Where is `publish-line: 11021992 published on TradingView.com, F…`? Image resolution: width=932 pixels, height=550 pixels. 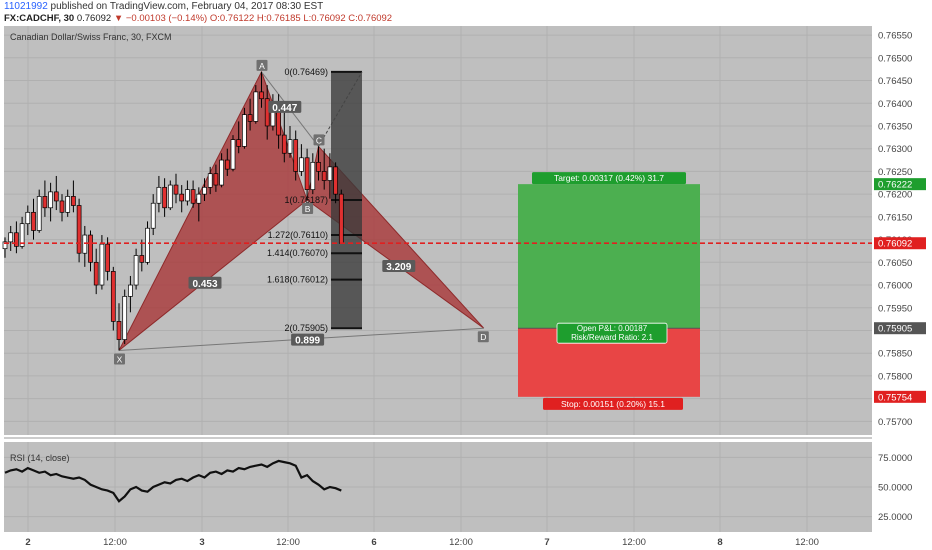
publish-line: 11021992 published on TradingView.com, F… is located at coordinates (163, 6).